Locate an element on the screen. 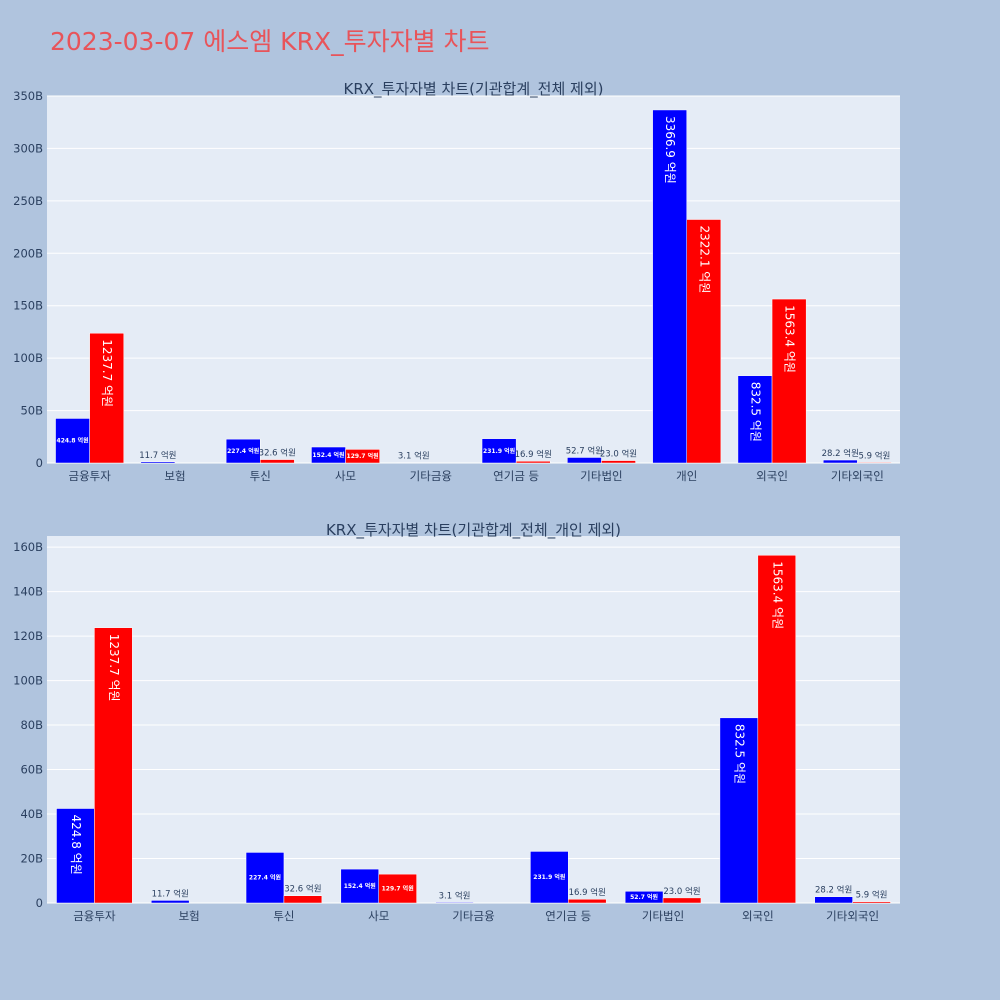  y-tick-label: 140B is located at coordinates (28, 592).